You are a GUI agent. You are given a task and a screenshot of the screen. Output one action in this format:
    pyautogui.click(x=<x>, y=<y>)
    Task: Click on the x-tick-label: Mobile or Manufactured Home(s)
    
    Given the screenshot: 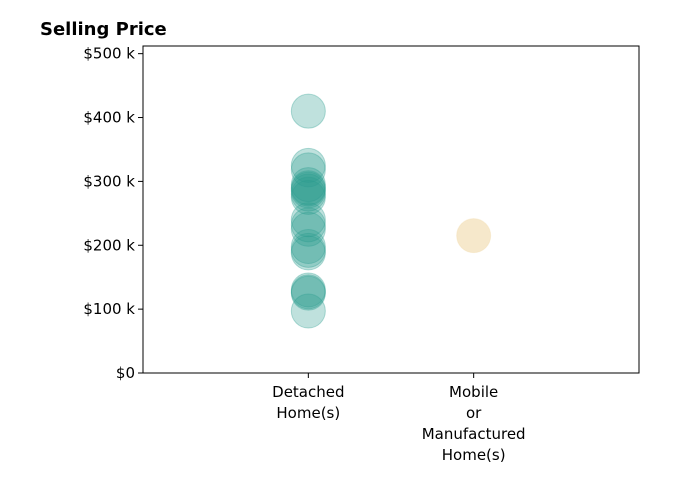 What is the action you would take?
    pyautogui.click(x=474, y=423)
    